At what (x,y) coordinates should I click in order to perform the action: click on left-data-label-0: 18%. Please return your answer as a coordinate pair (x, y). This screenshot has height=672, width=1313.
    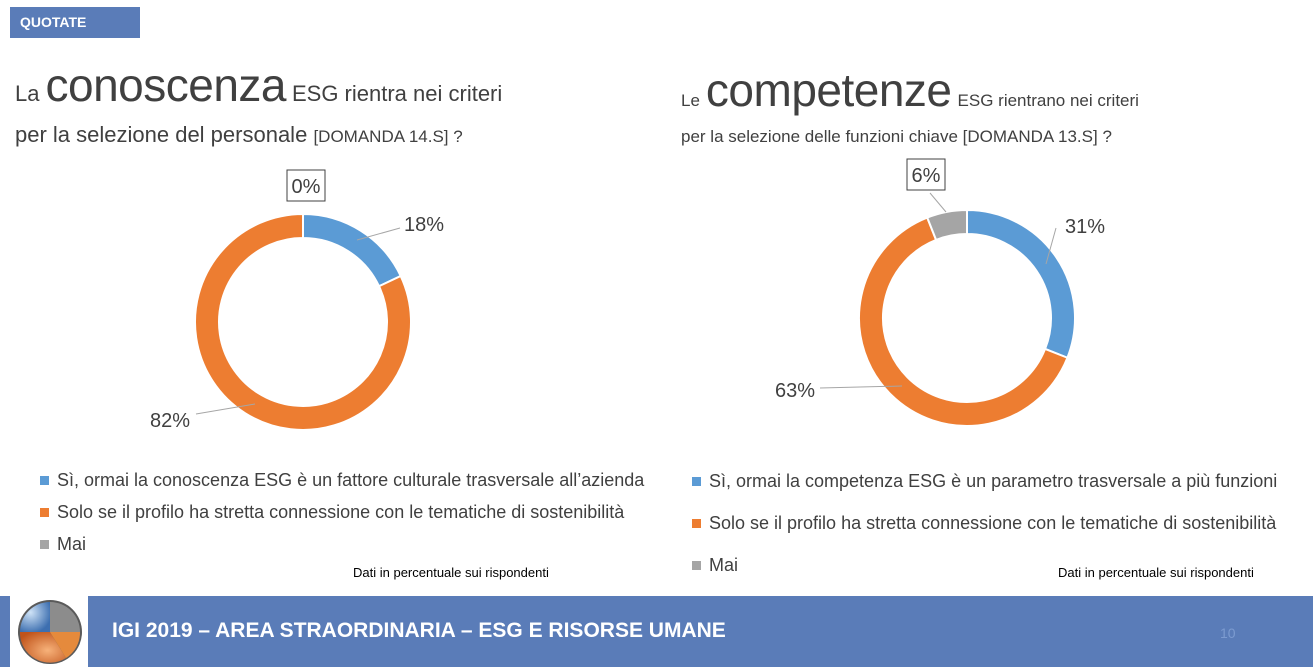
    Looking at the image, I should click on (424, 225).